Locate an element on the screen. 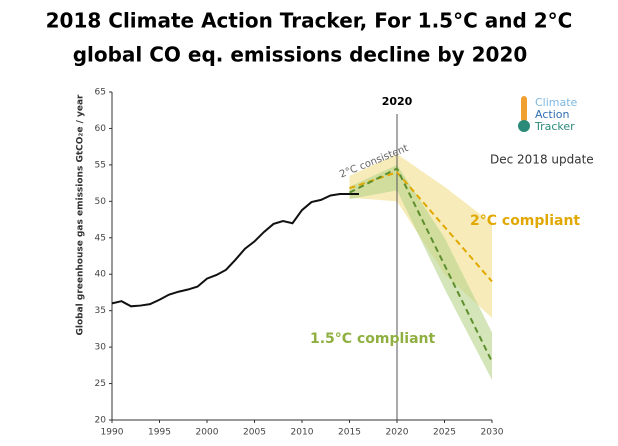  x-tick-label: 2020 is located at coordinates (397, 433).